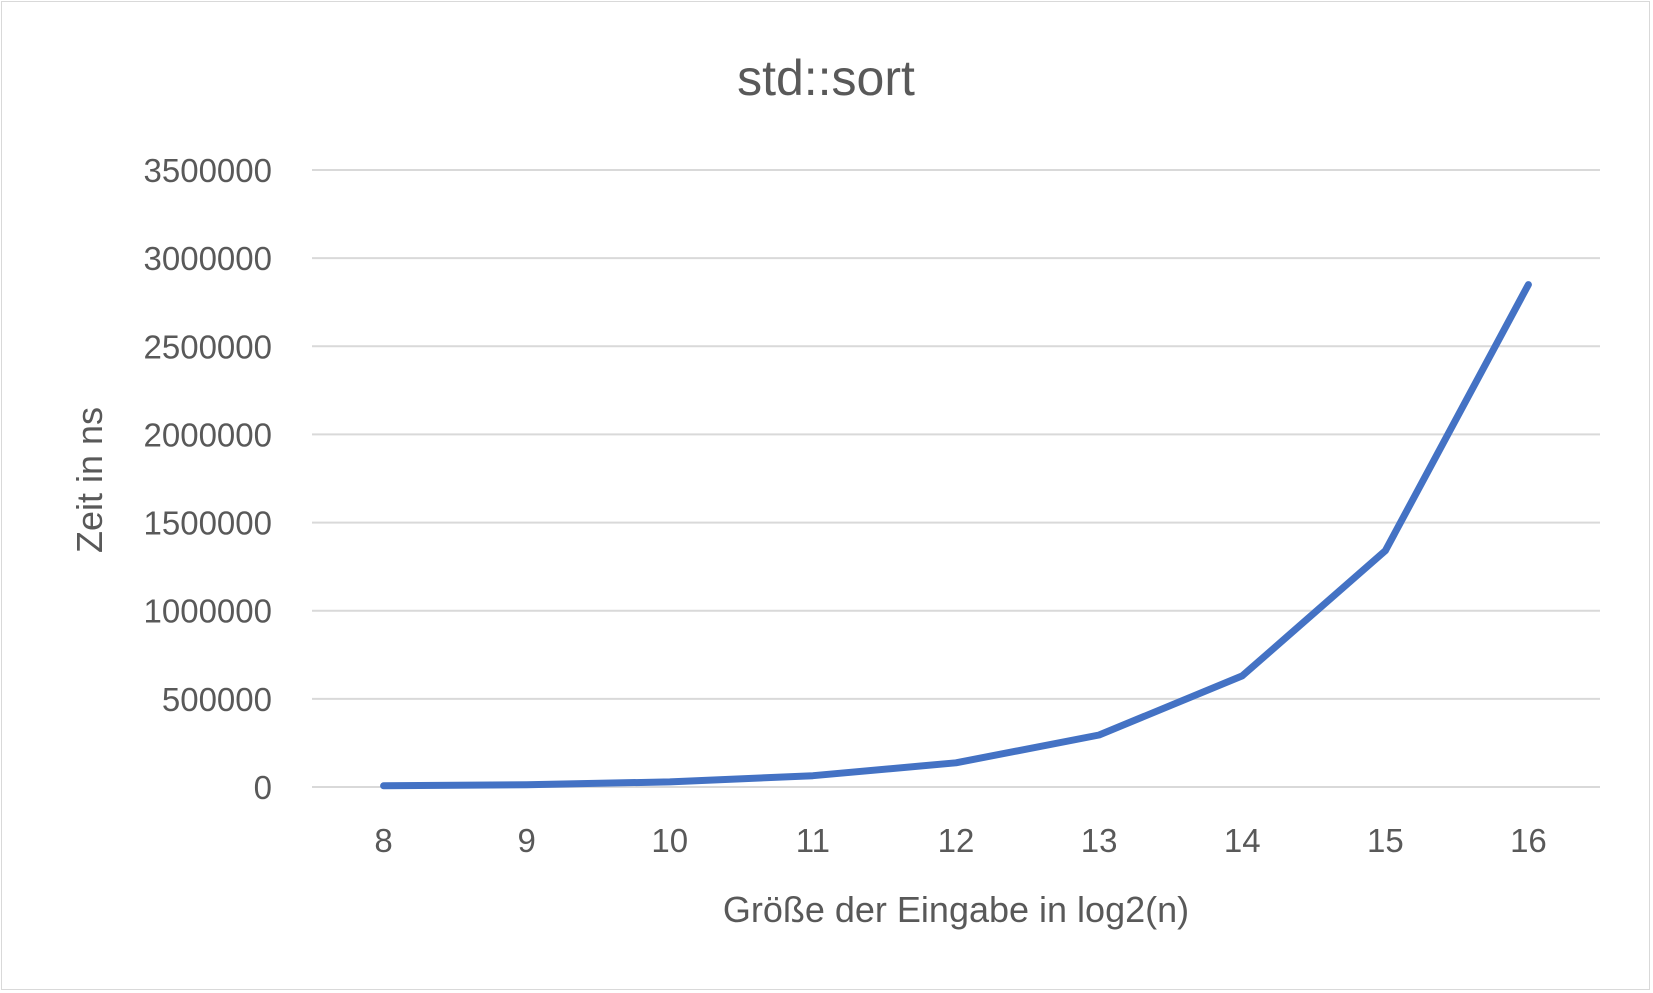  I want to click on x-tick-label: 15, so click(1385, 840).